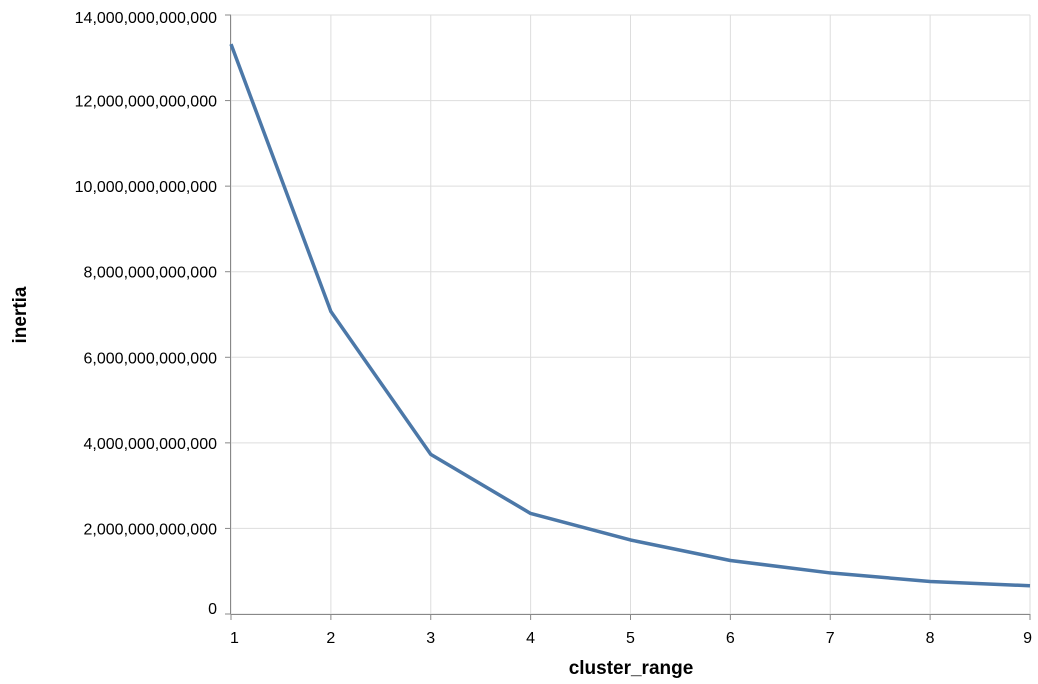  What do you see at coordinates (631, 668) in the screenshot?
I see `x-axis-title: cluster_range` at bounding box center [631, 668].